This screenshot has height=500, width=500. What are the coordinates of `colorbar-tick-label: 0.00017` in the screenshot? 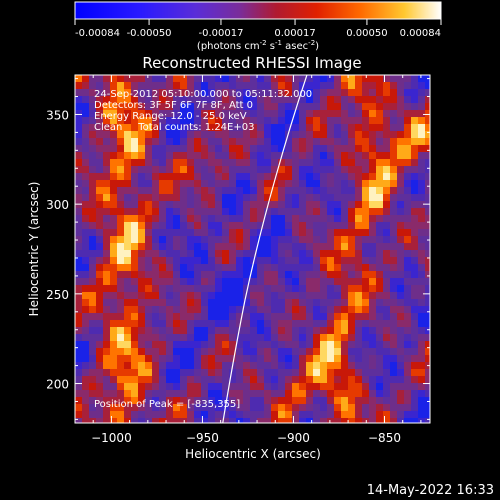 It's located at (294, 33).